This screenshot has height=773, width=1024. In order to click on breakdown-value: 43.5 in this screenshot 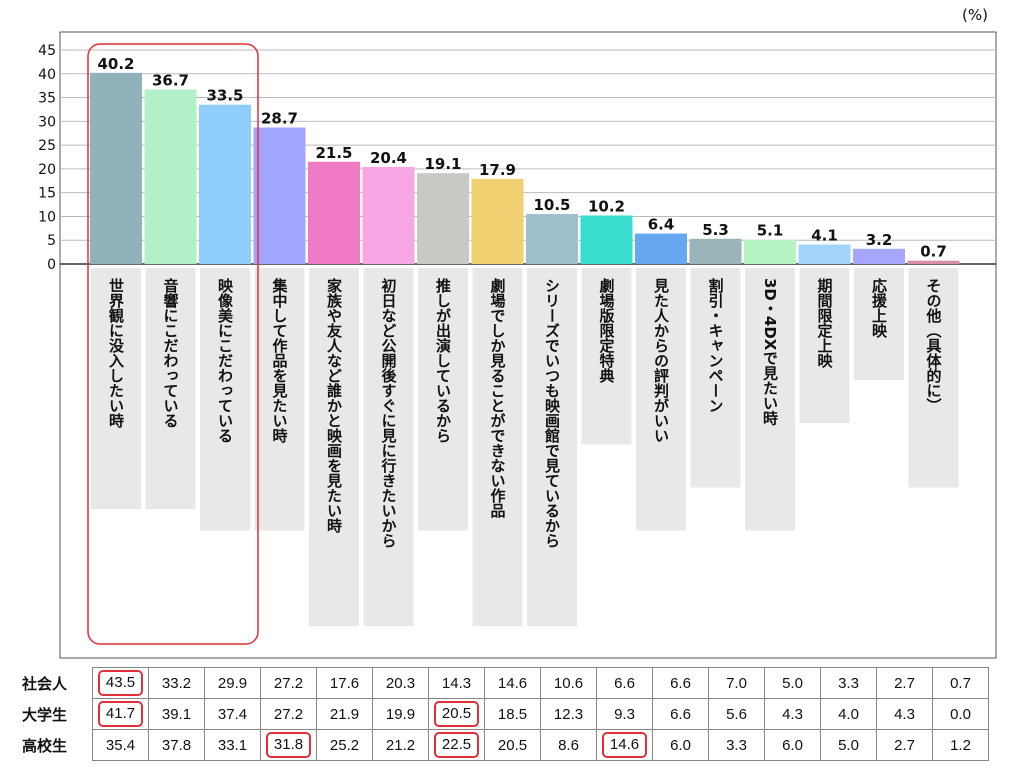, I will do `click(120, 683)`.